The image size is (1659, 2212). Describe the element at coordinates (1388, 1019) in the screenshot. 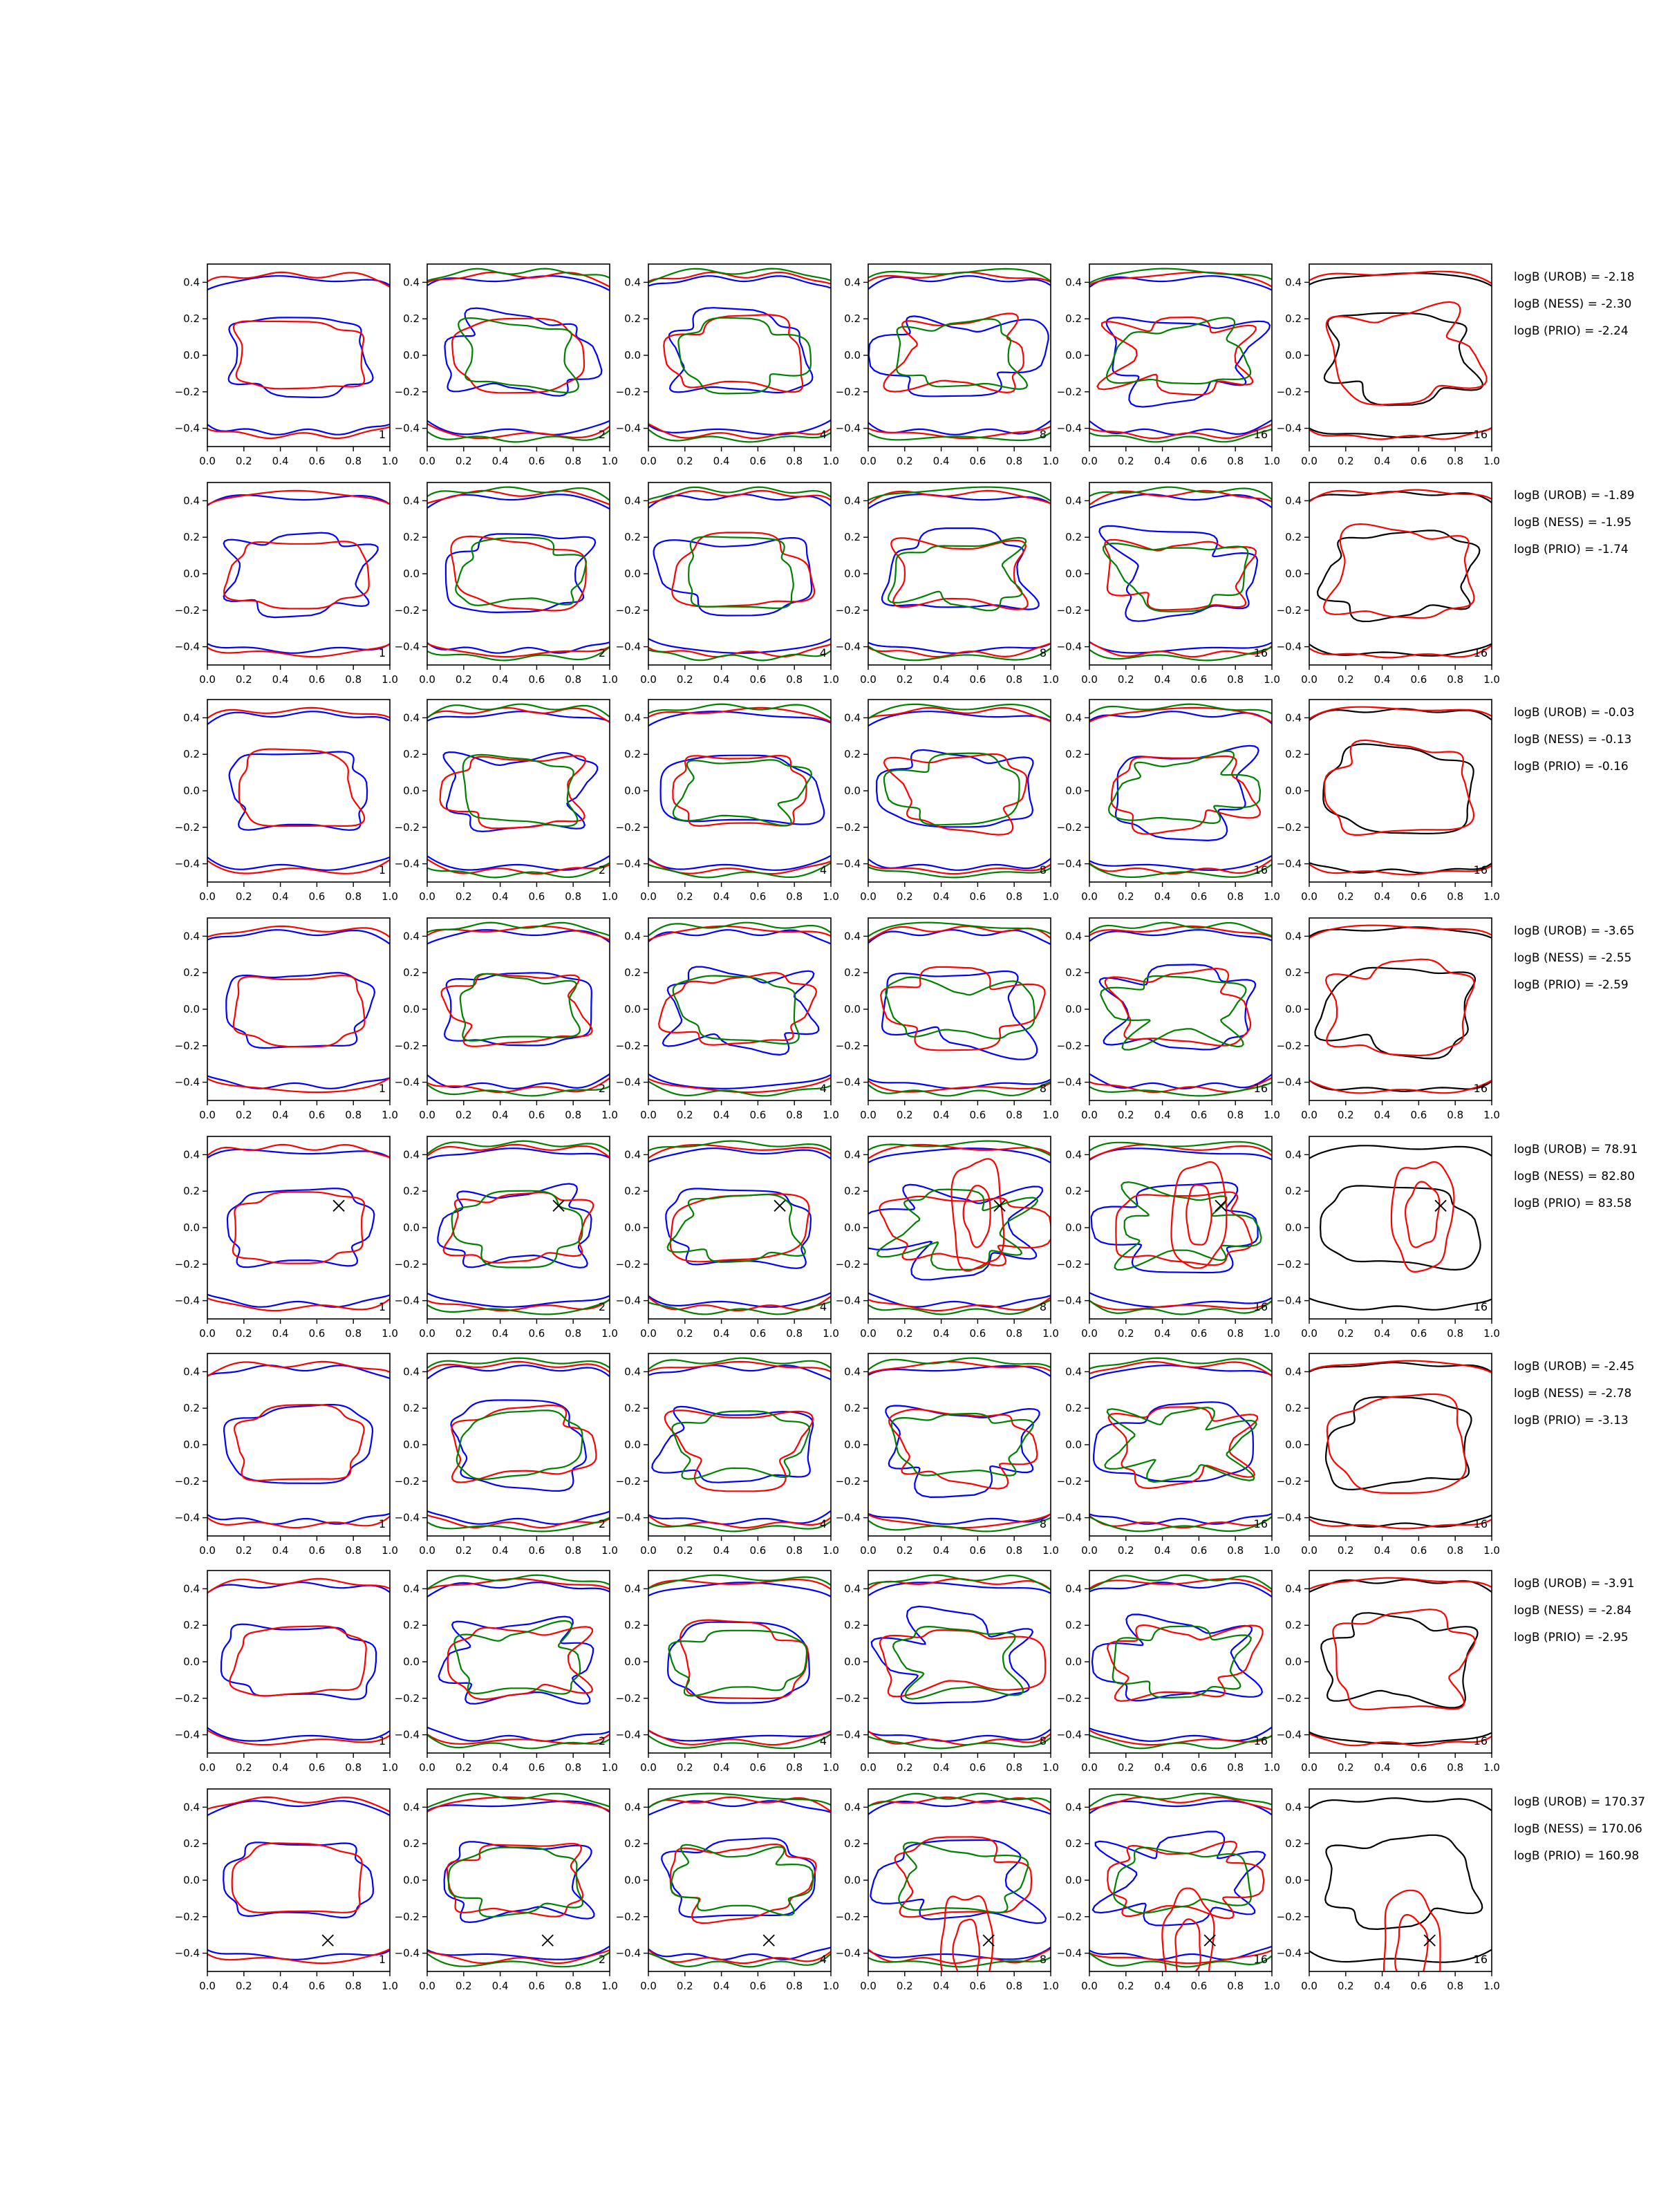

I see `panel-r4-c6: 16 0.0 0.2 0.4 0.6 0.8 1.0 0.4 0.2 0.0 −0.2 −0.4` at that location.